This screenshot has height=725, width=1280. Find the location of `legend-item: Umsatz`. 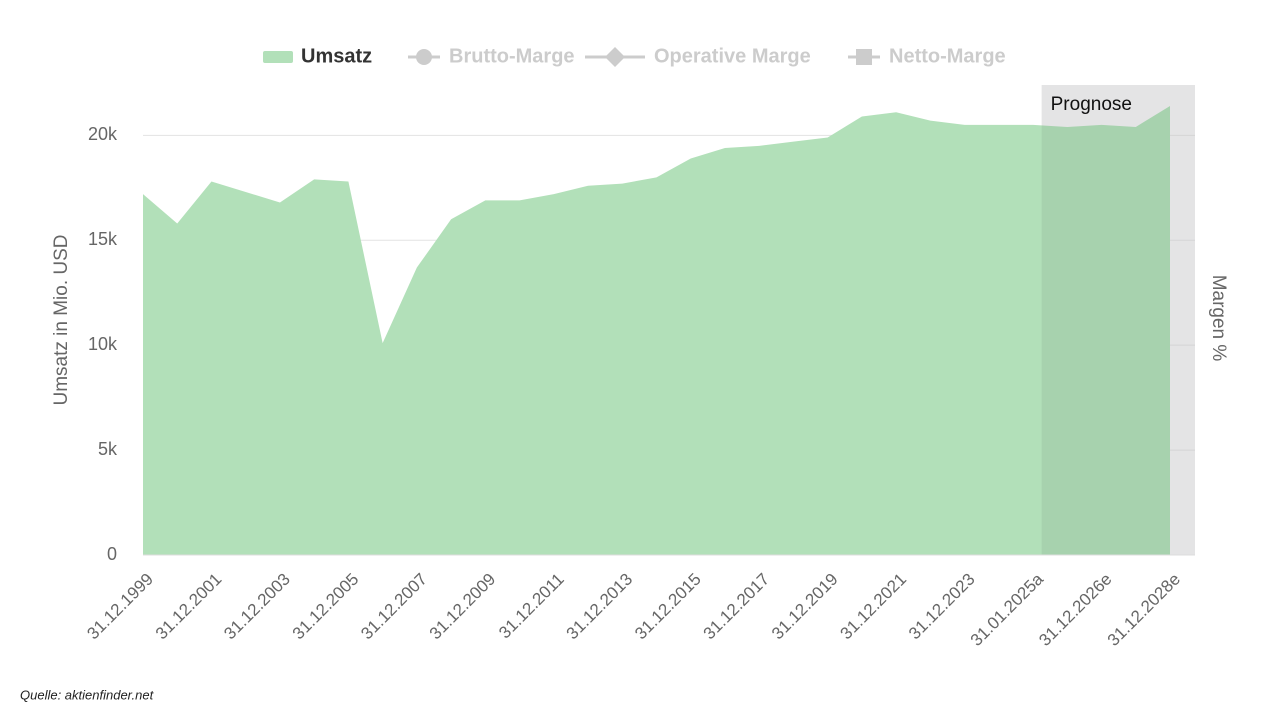

legend-item: Umsatz is located at coordinates (317, 56).